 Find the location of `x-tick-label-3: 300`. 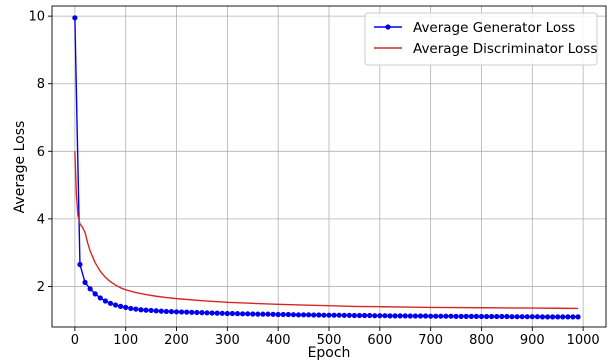

x-tick-label-3: 300 is located at coordinates (227, 340).